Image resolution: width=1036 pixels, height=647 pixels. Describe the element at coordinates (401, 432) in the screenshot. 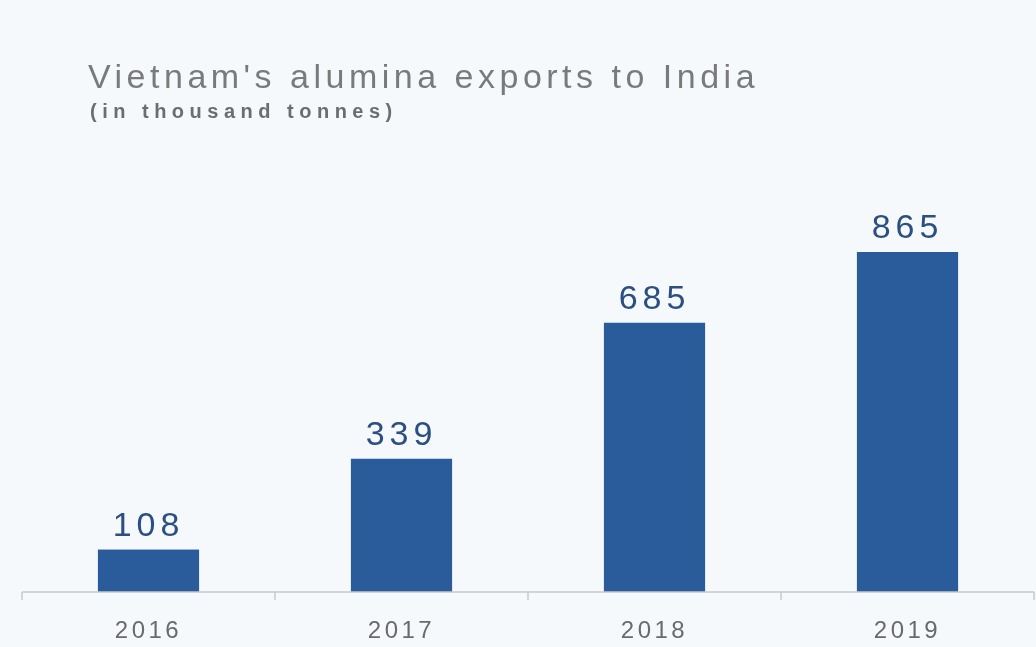

I see `data-label: 339` at that location.